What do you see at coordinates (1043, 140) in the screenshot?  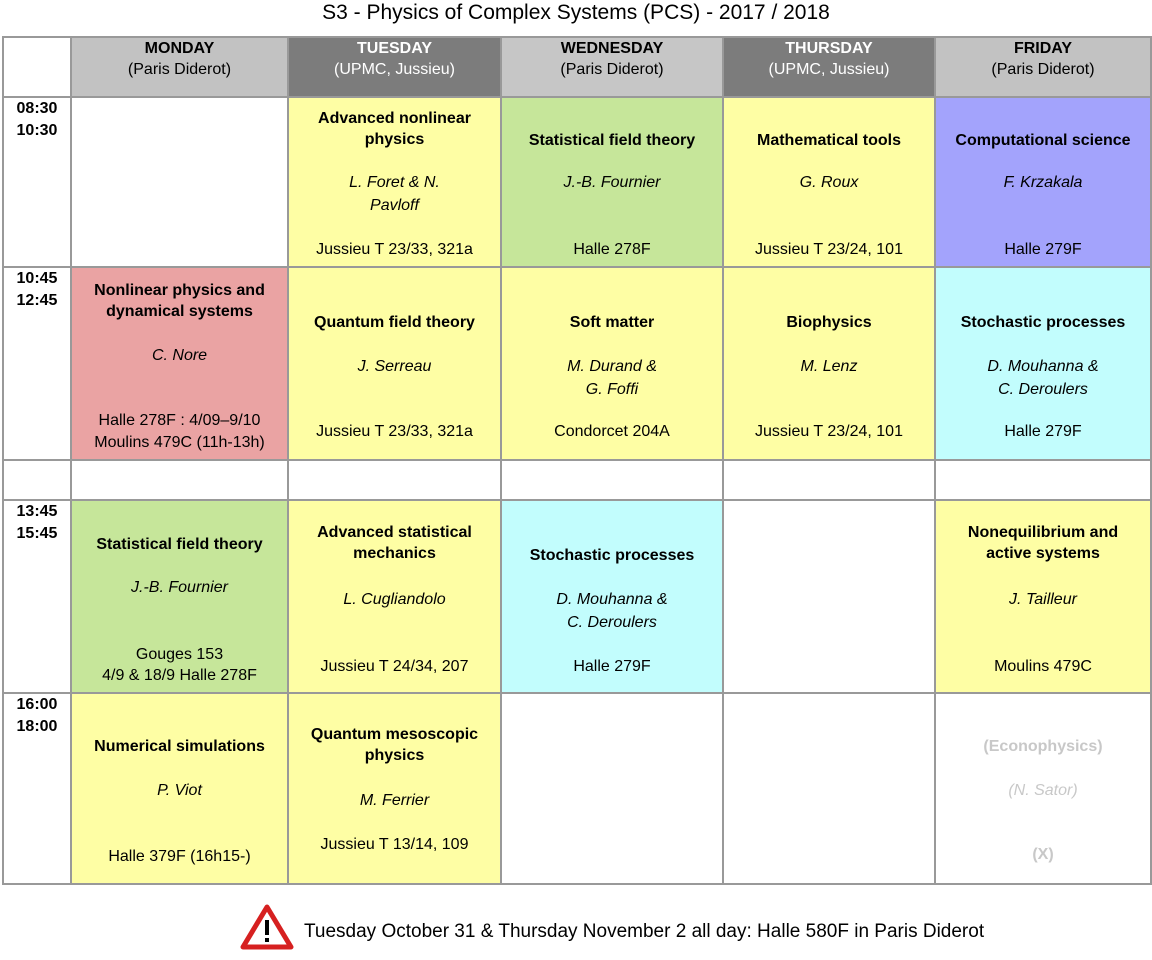 I see `course-title: Computational science` at bounding box center [1043, 140].